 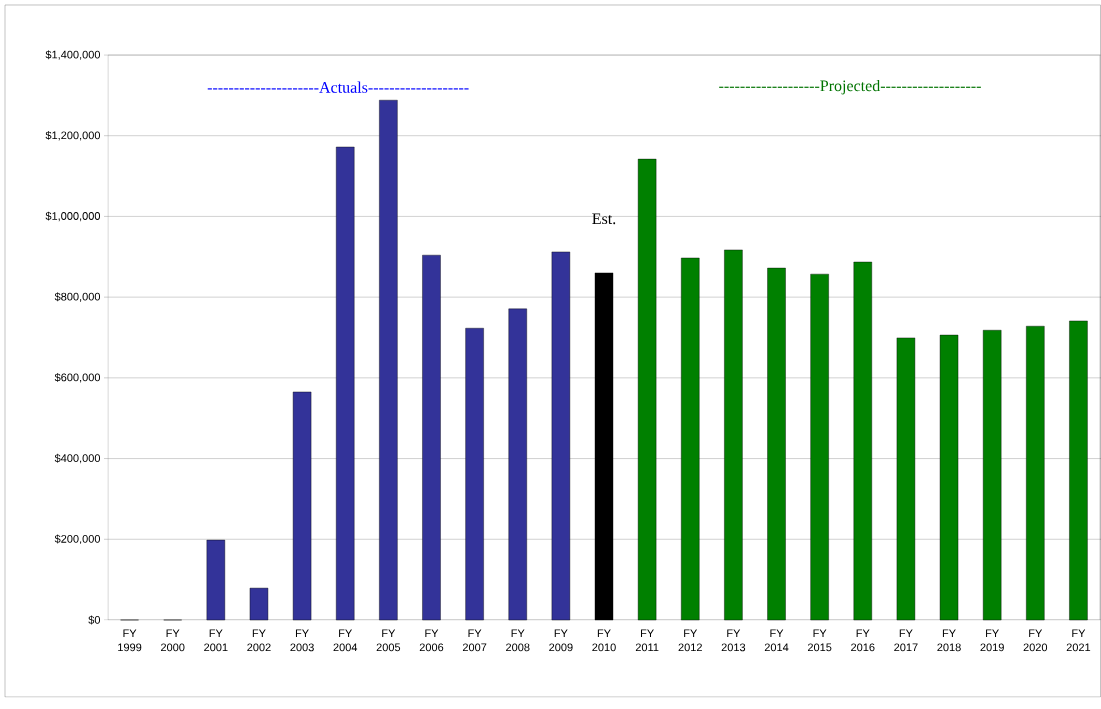 What do you see at coordinates (259, 640) in the screenshot?
I see `x-tick-label: FY 2002` at bounding box center [259, 640].